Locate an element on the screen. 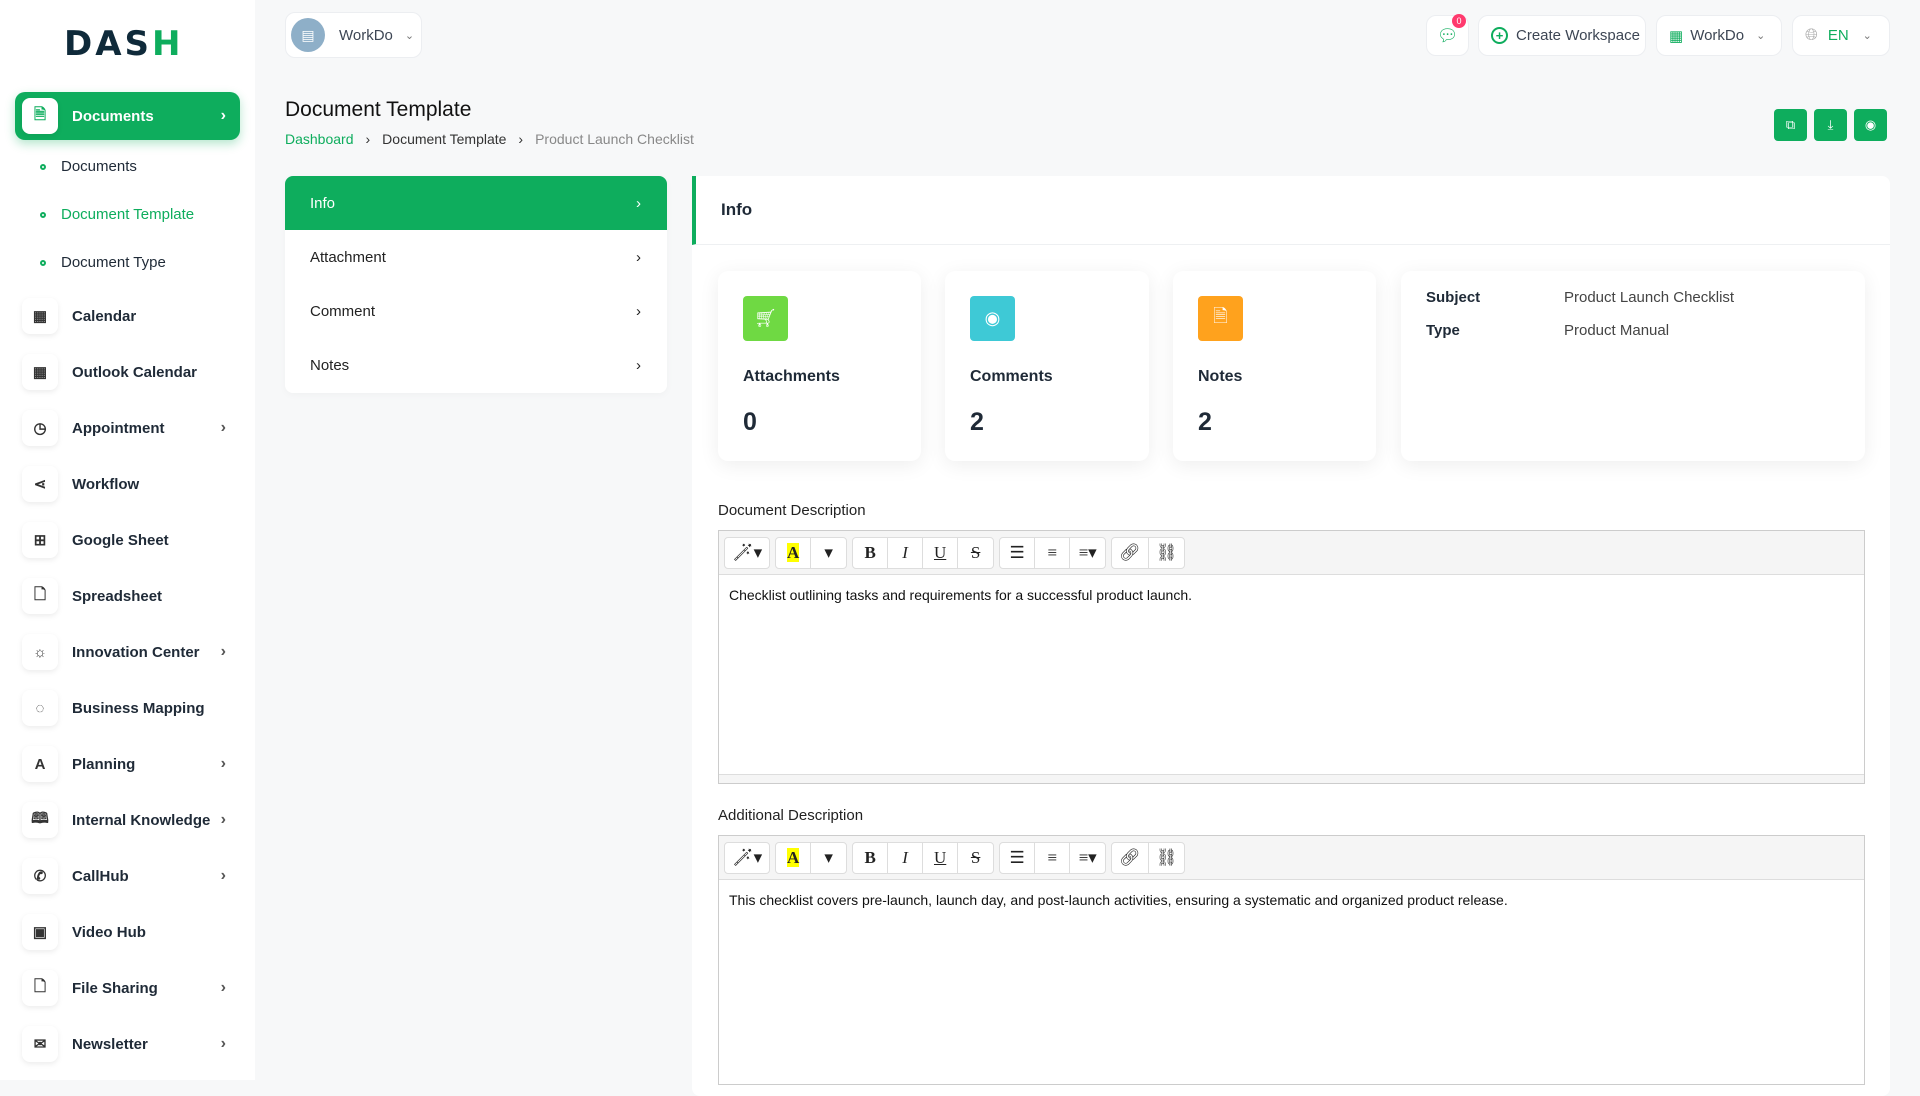 This screenshot has width=1920, height=1096. language-selector: 🌐︎ EN ⌄ is located at coordinates (1841, 35).